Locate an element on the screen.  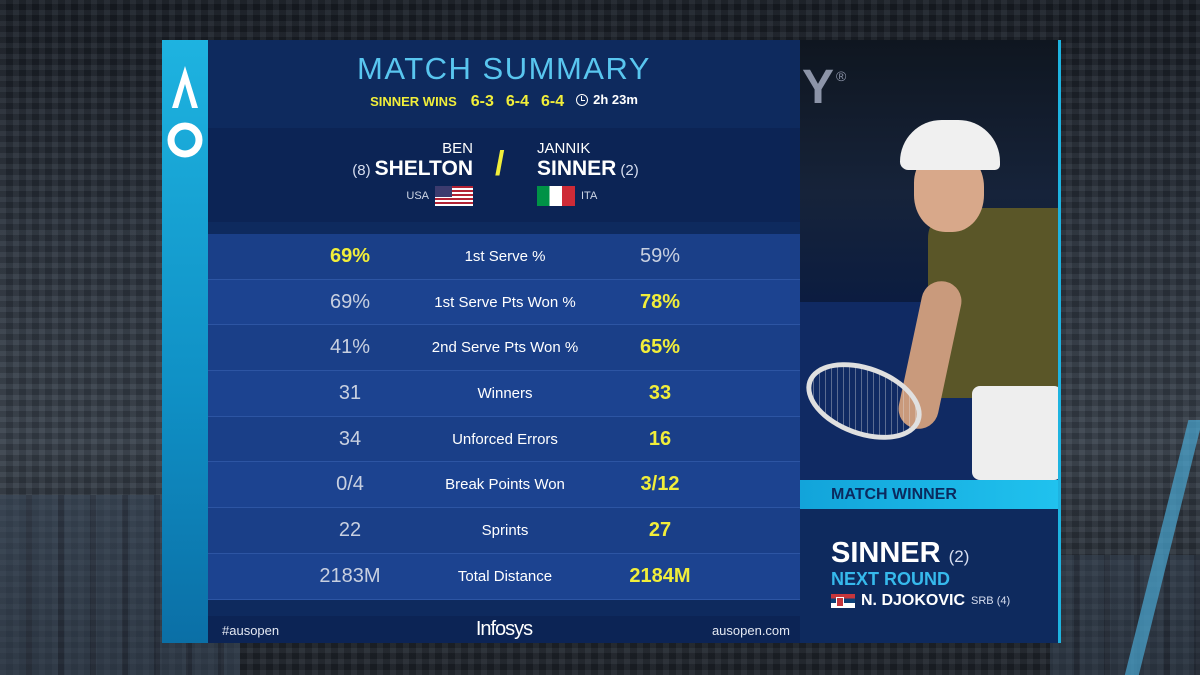
stat-row: 31 Winners 33 is located at coordinates (504, 394).